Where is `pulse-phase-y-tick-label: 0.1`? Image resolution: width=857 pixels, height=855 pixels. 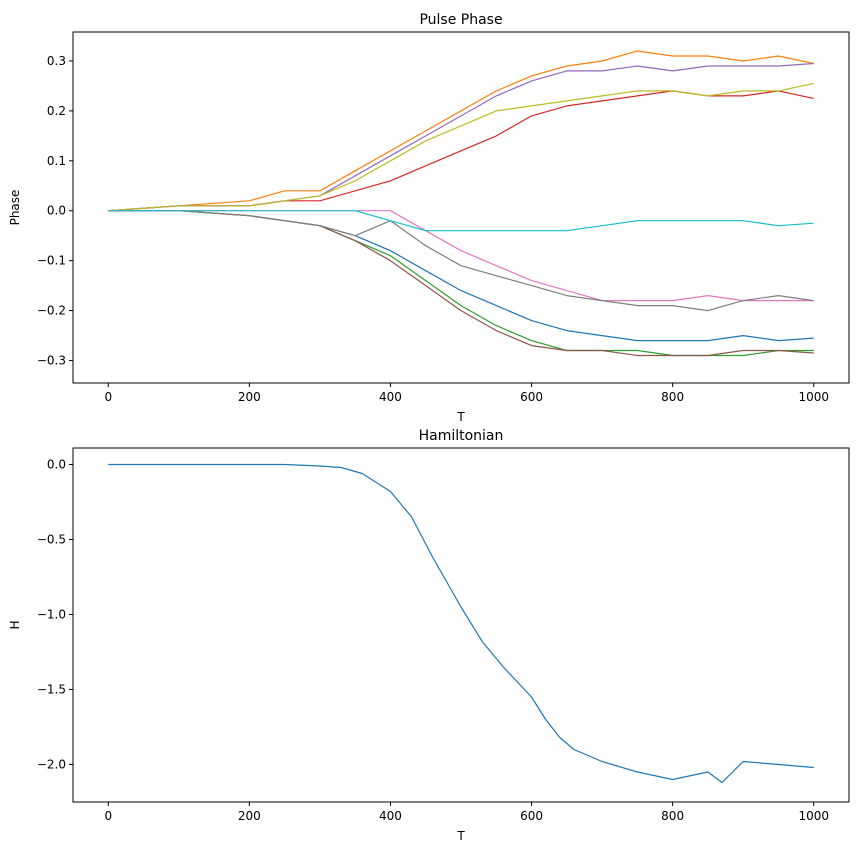
pulse-phase-y-tick-label: 0.1 is located at coordinates (56, 161).